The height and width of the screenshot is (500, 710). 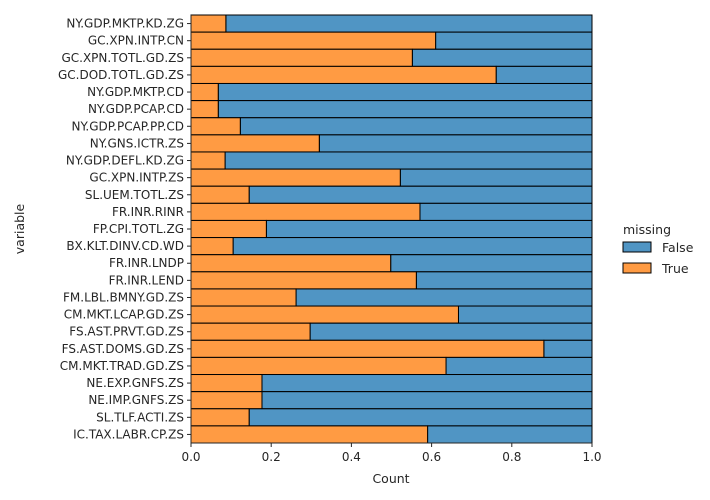 I want to click on y-tick-label: NY.GDP.MKTP.CD, so click(x=135, y=92).